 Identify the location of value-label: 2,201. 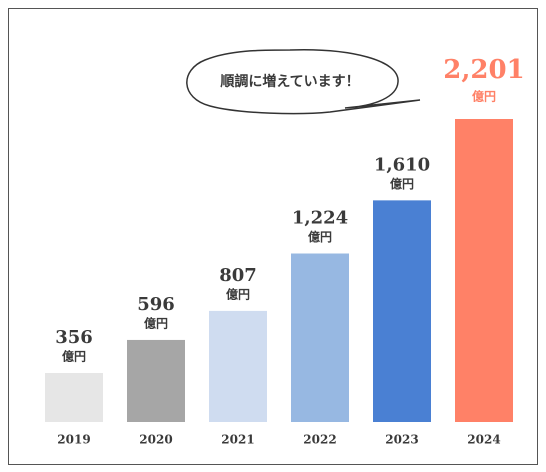
(483, 70).